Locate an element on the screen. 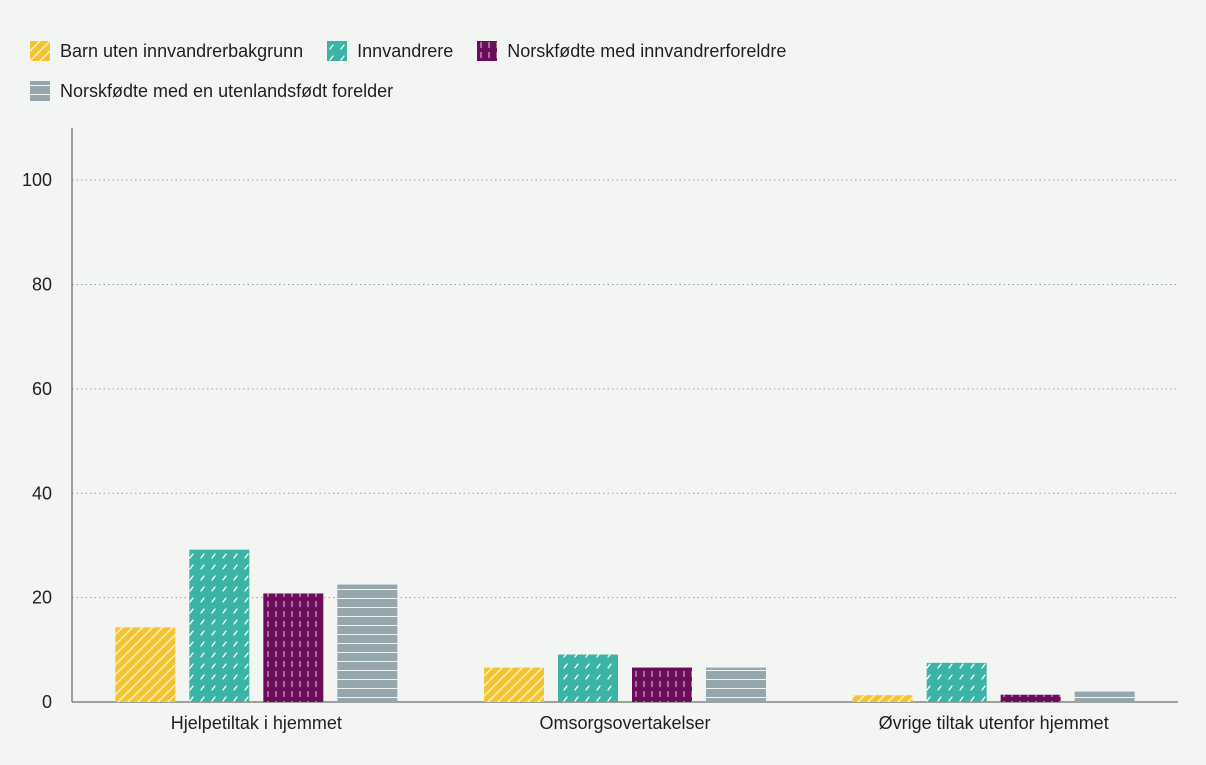  legend-item: Norskfødte med innvandrerforeldre is located at coordinates (631, 51).